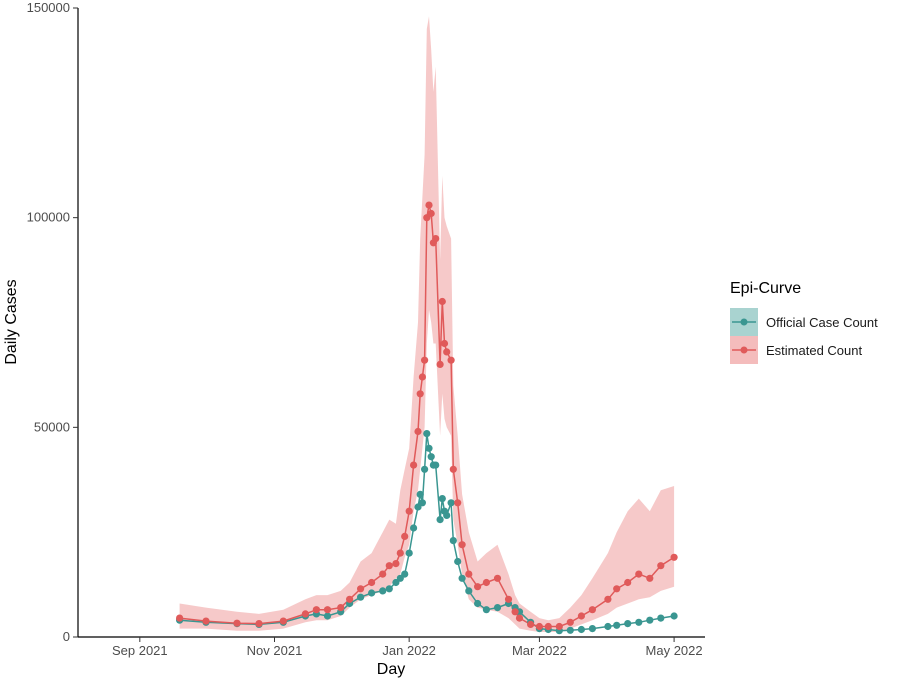 This screenshot has height=680, width=904. Describe the element at coordinates (48, 217) in the screenshot. I see `y-tick-label: 100000` at that location.